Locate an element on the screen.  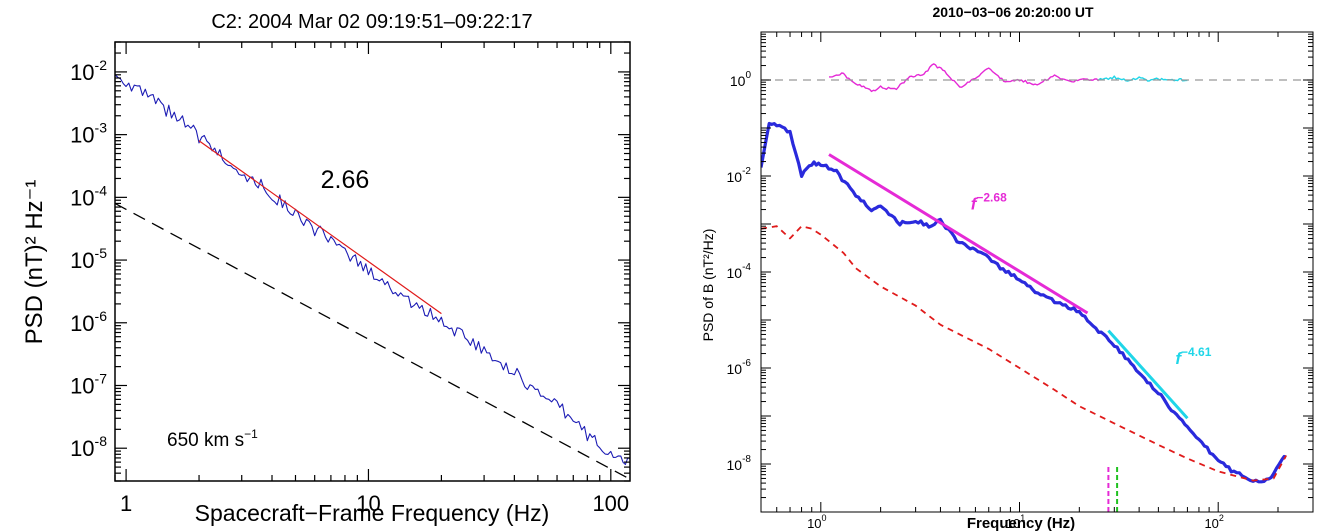
left-x-axis-label: Spacecraft−Frame Frequency (Hz) is located at coordinates (372, 513).